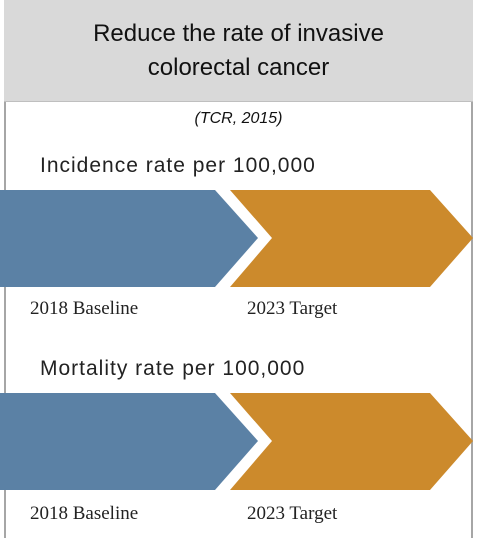  Describe the element at coordinates (173, 368) in the screenshot. I see `section-label: Mortality rate per 100,000` at that location.